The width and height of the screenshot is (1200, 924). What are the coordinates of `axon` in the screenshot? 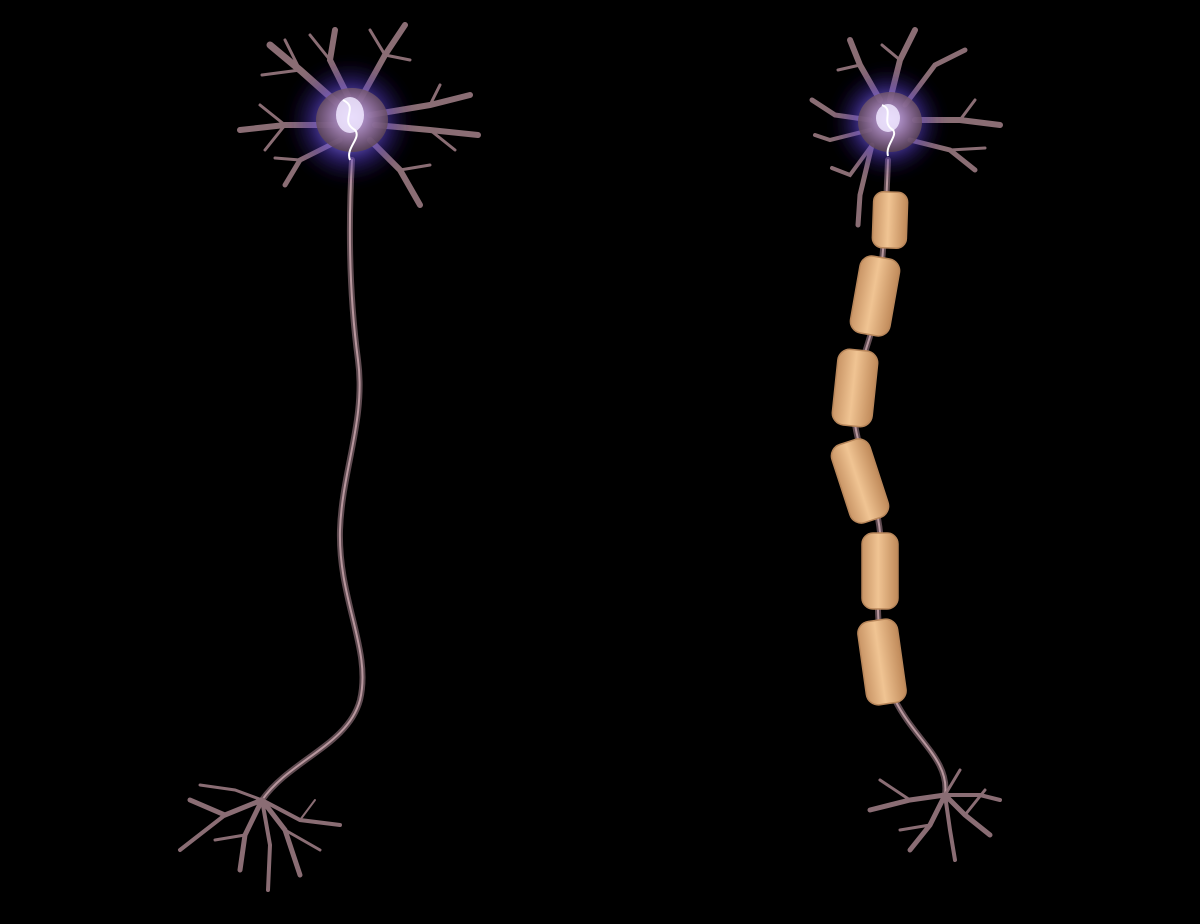 It's located at (312, 480).